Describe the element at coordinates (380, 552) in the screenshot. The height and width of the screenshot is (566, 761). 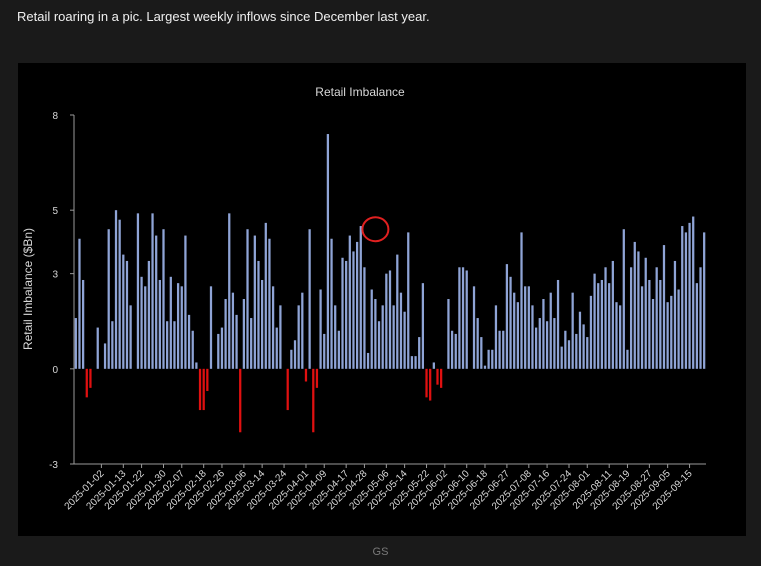
I see `source-caption: GS` at that location.